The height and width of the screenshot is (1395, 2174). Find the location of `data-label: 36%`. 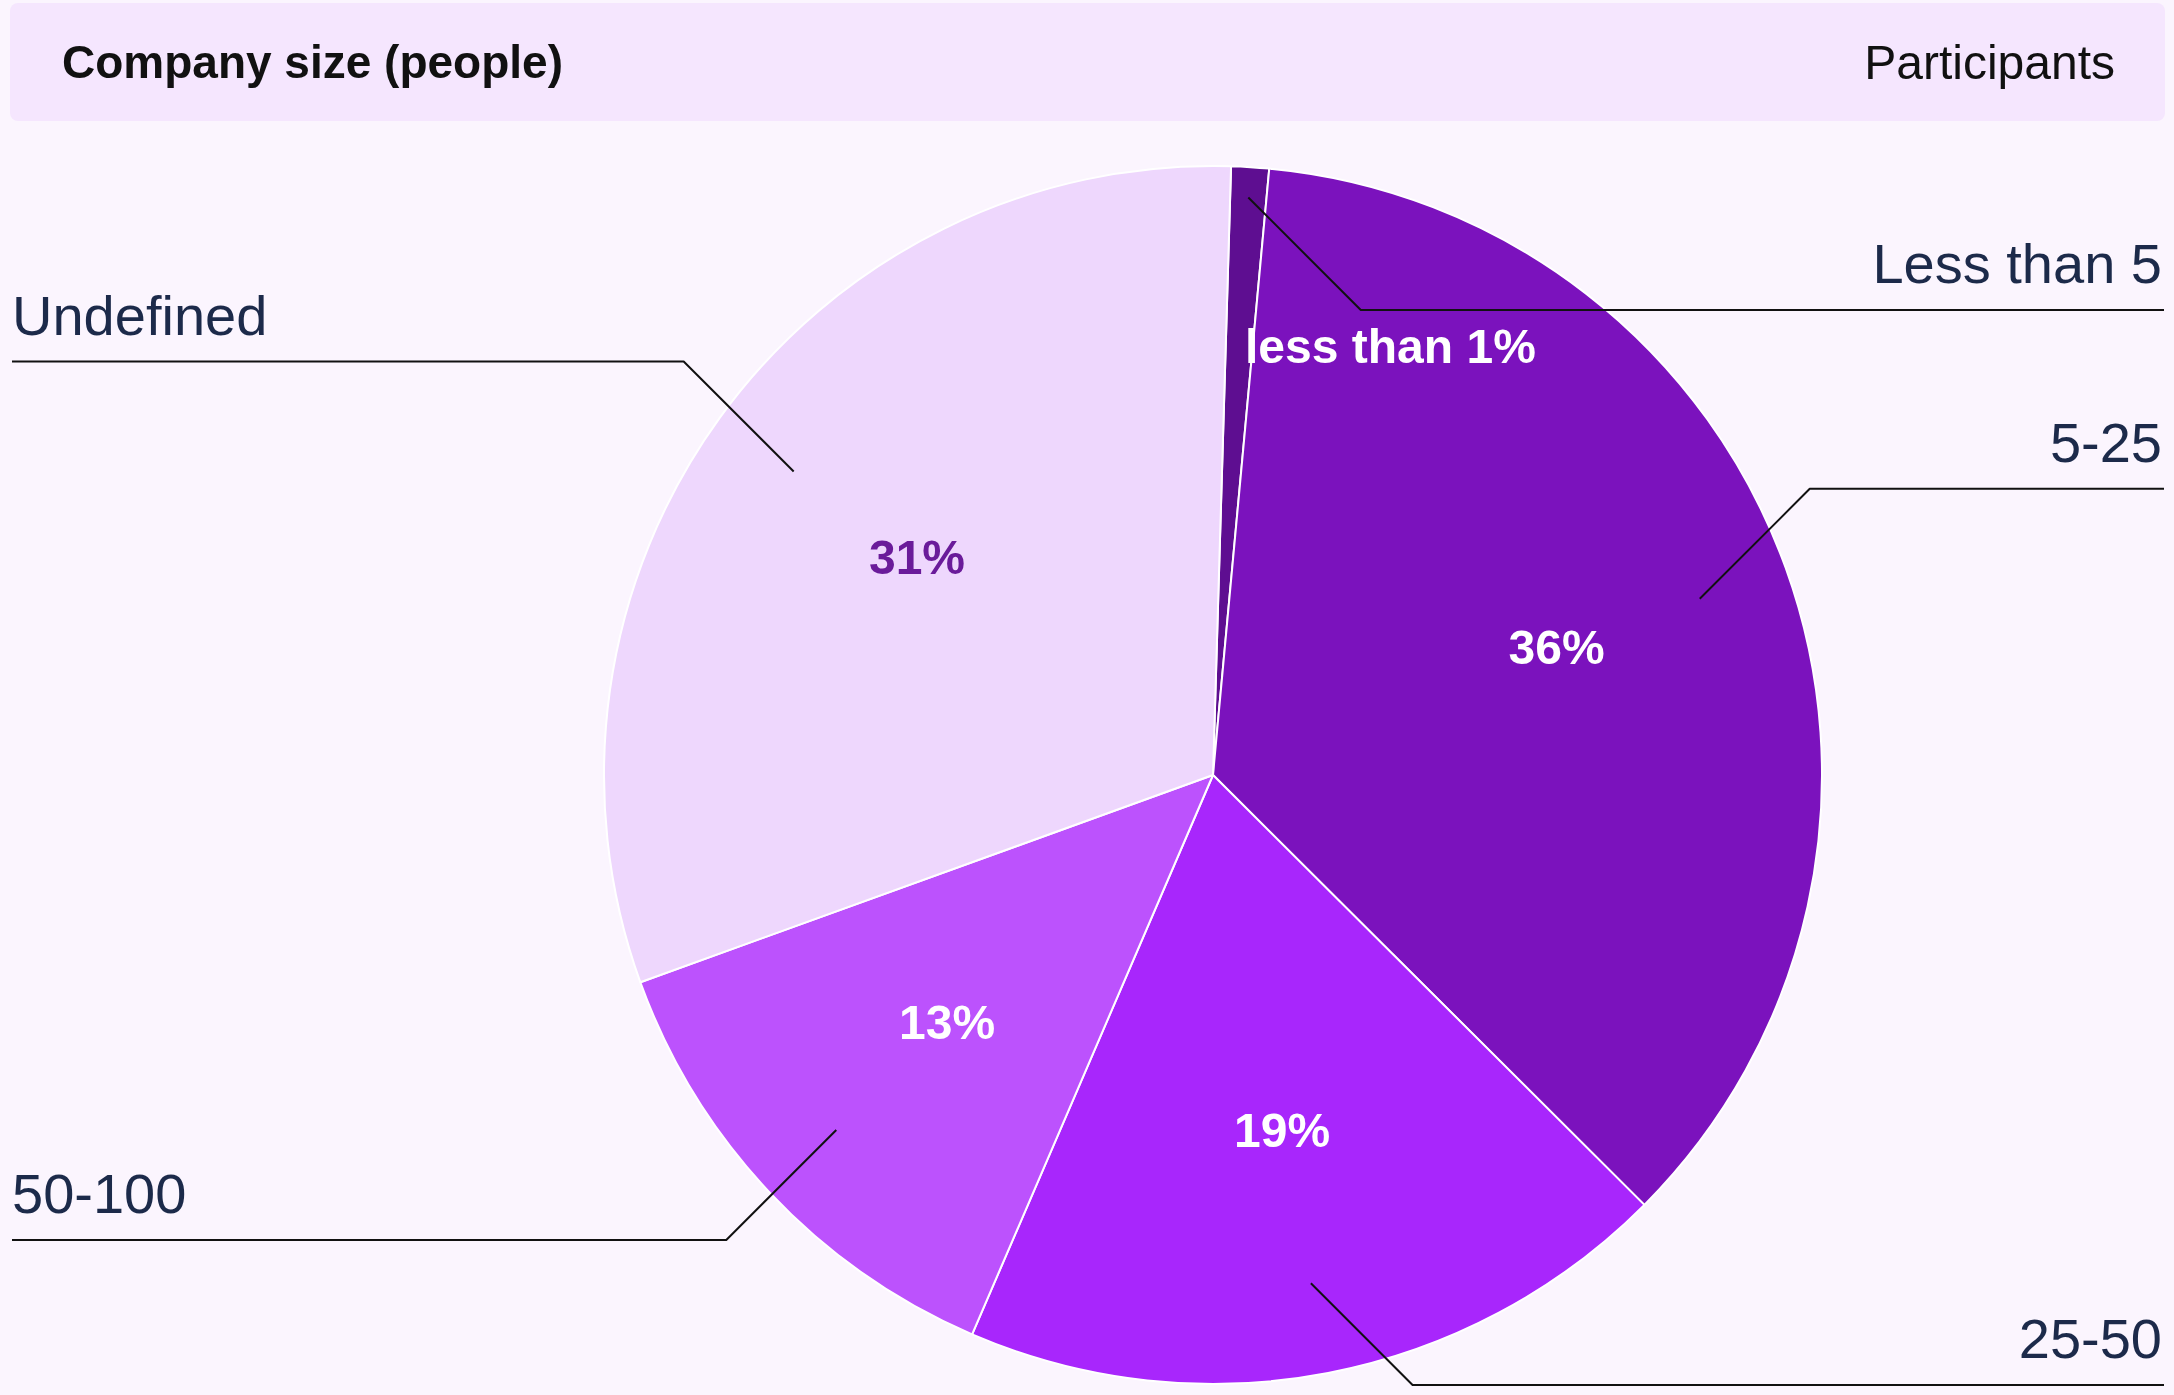

data-label: 36% is located at coordinates (1556, 647).